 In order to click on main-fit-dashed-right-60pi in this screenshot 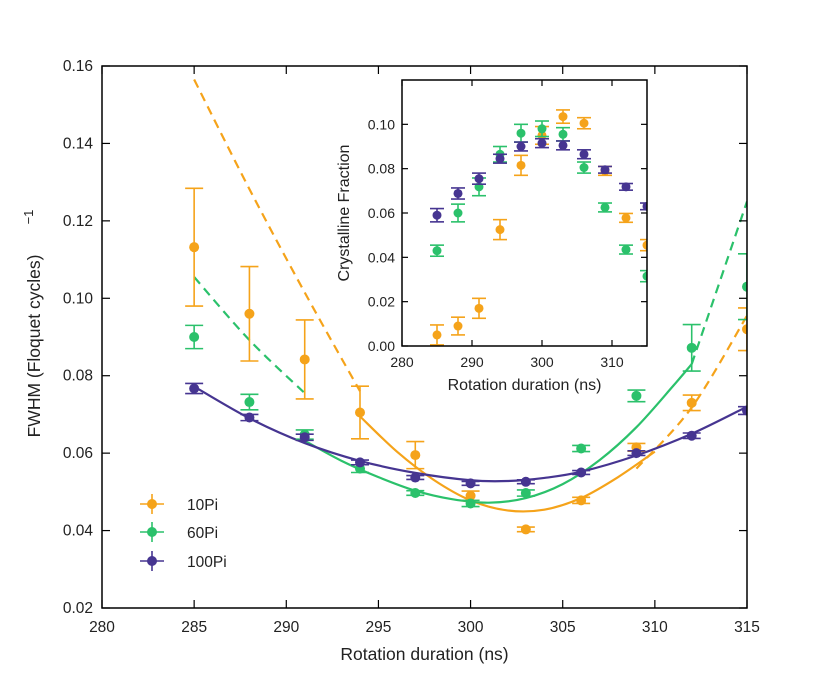, I will do `click(718, 283)`.